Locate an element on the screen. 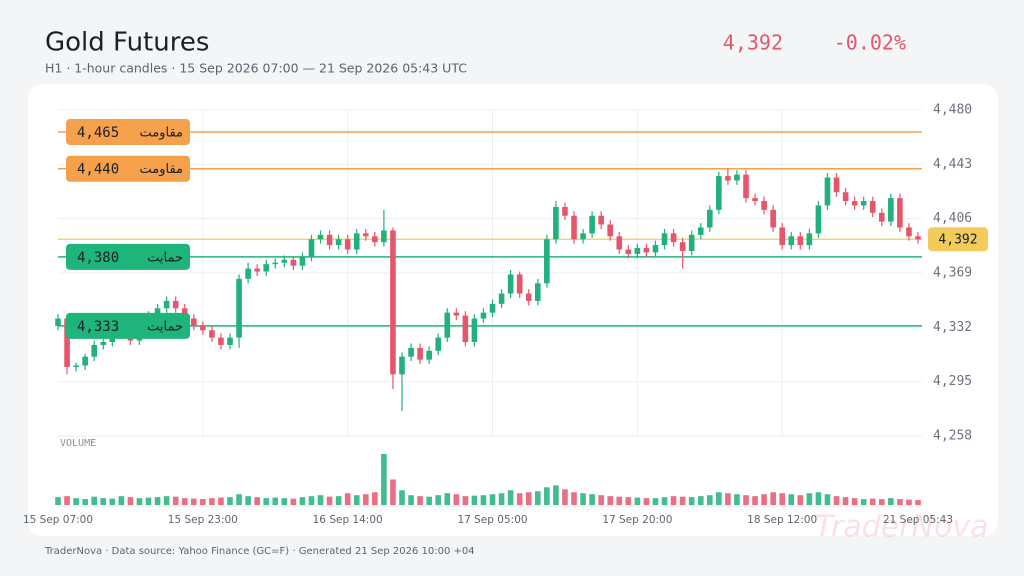  x-tick-label: 15 Sep 23:00 is located at coordinates (203, 520).